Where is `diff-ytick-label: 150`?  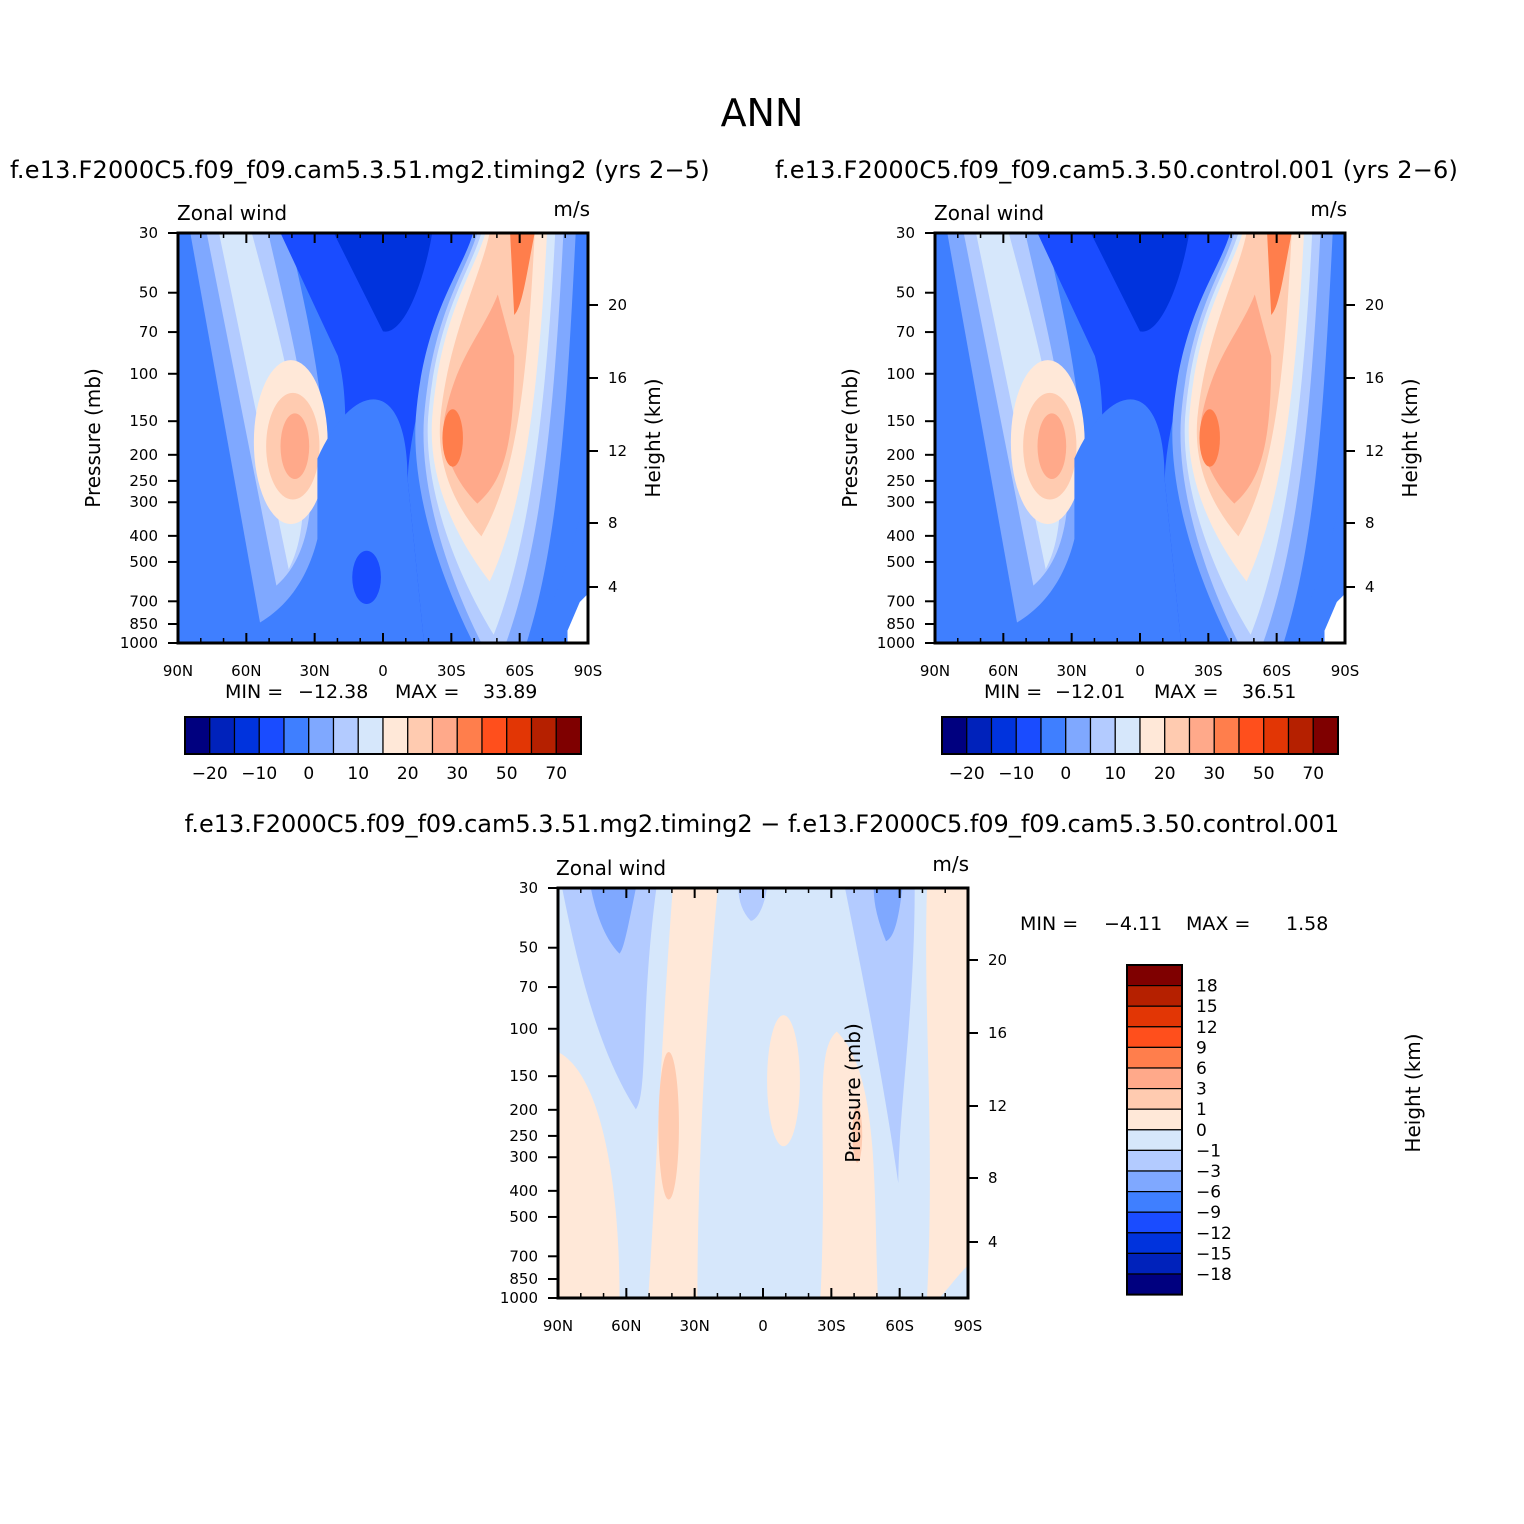 diff-ytick-label: 150 is located at coordinates (523, 1076).